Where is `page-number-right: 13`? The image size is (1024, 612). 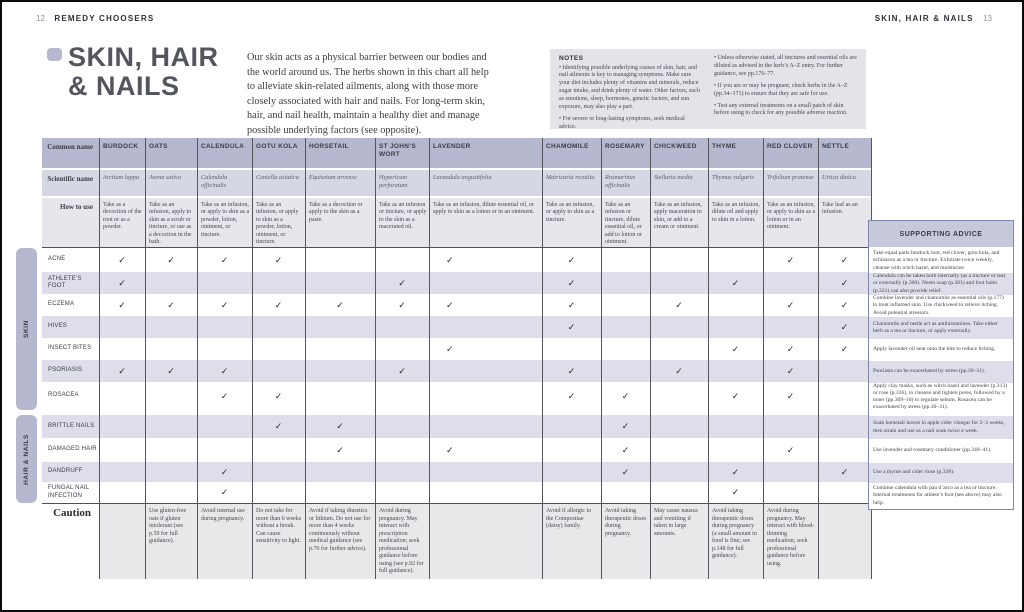
page-number-right: 13 is located at coordinates (987, 18).